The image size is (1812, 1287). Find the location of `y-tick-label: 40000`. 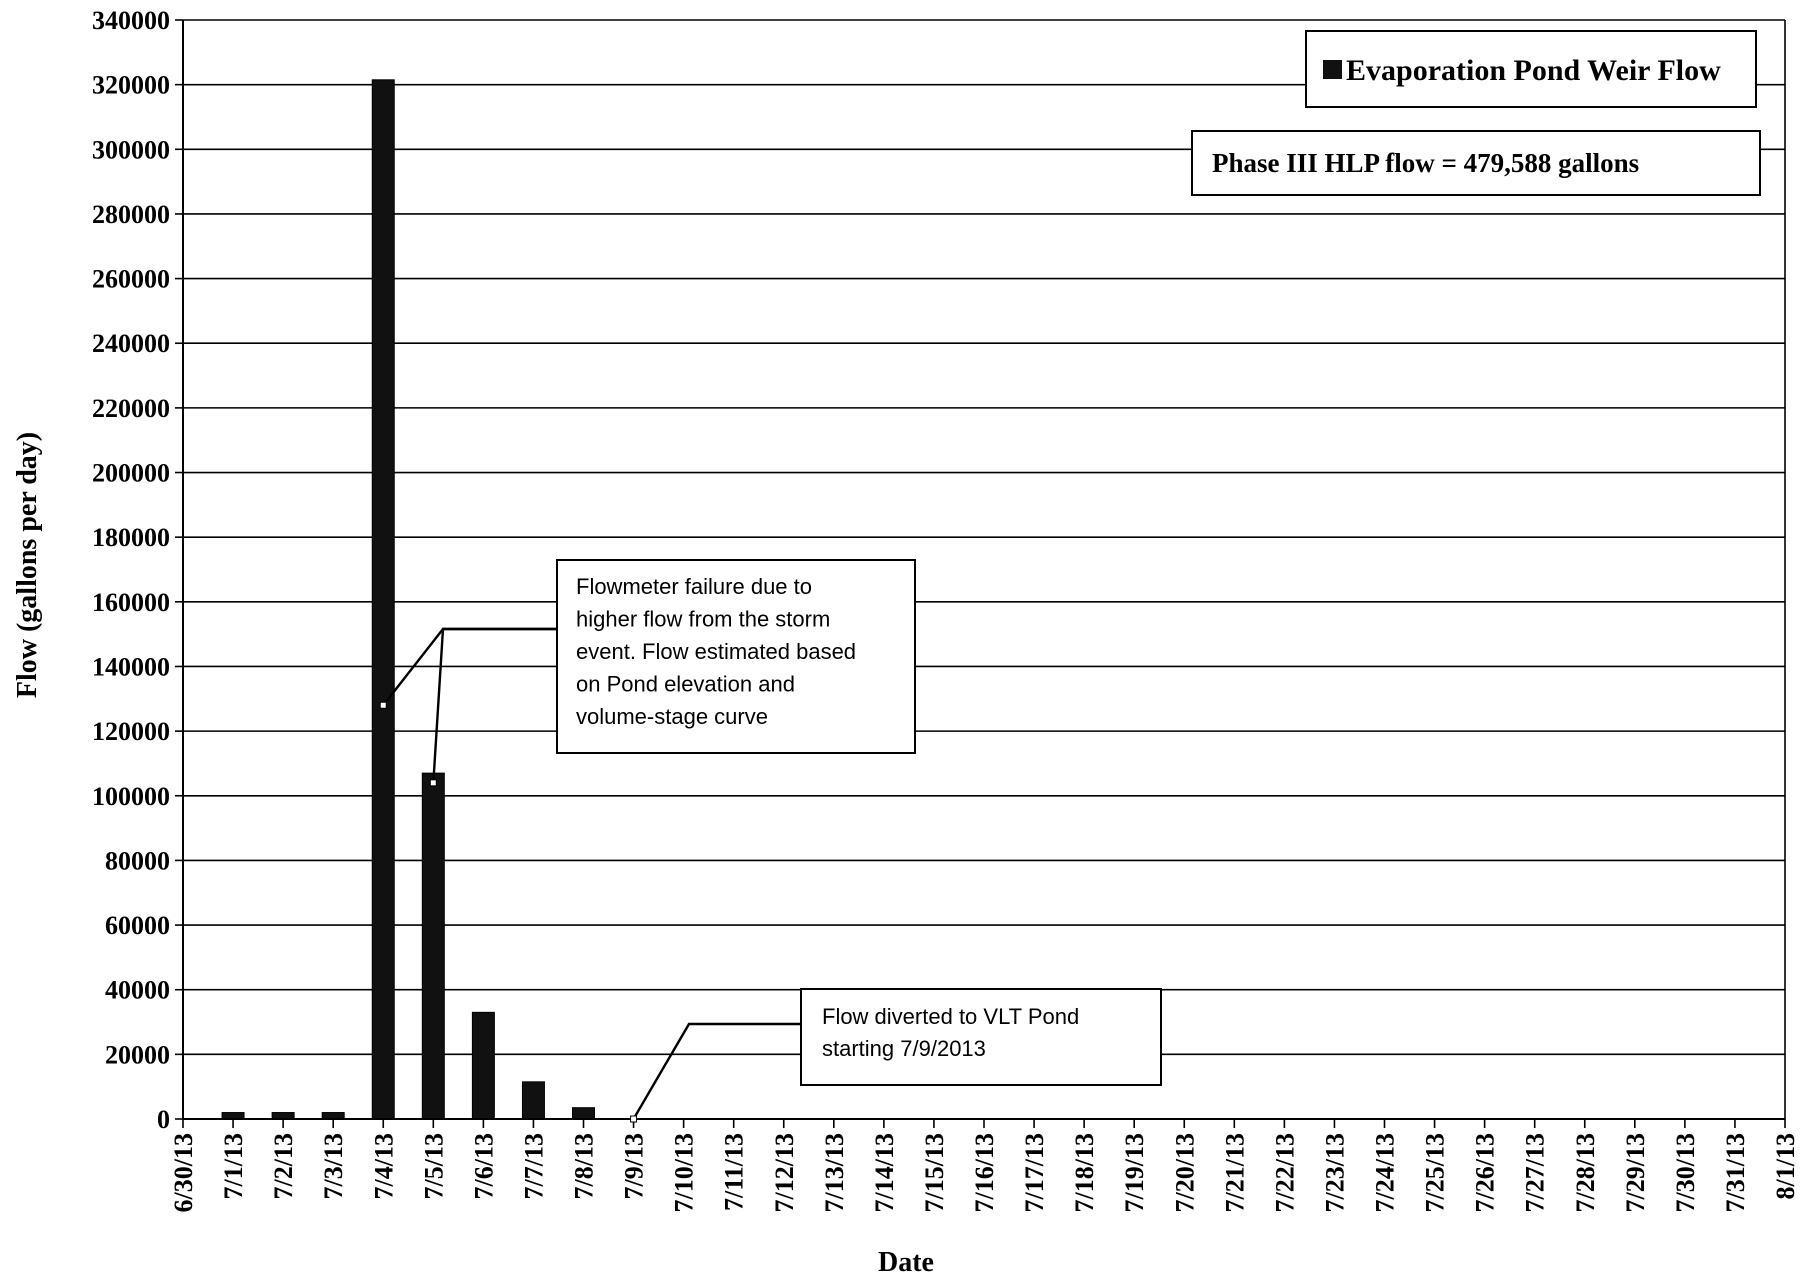

y-tick-label: 40000 is located at coordinates (137, 990).